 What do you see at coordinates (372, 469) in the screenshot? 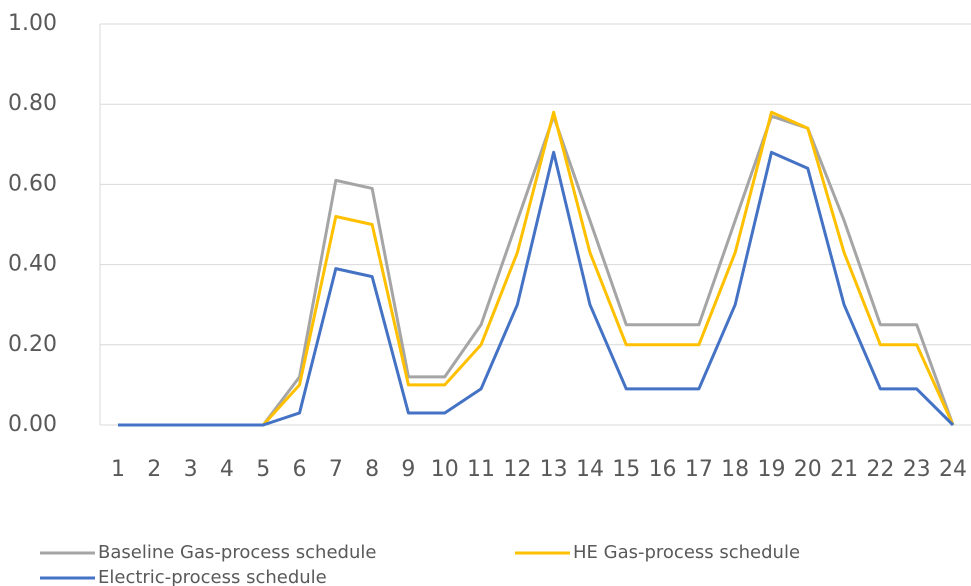
I see `x-tick-label: 8` at bounding box center [372, 469].